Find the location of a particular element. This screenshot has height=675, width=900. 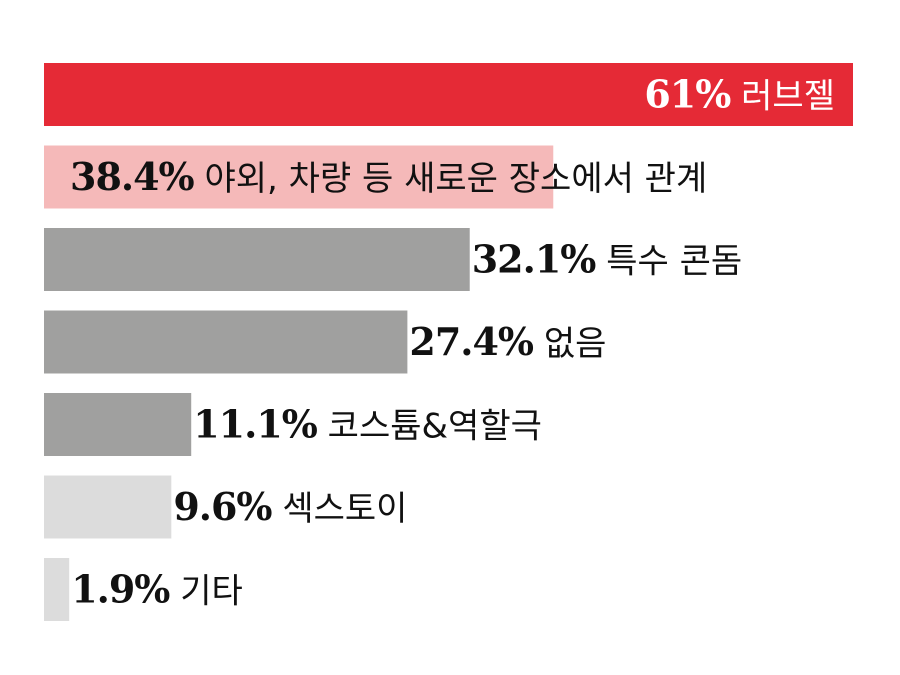

value-label: 27.4% is located at coordinates (471, 341).